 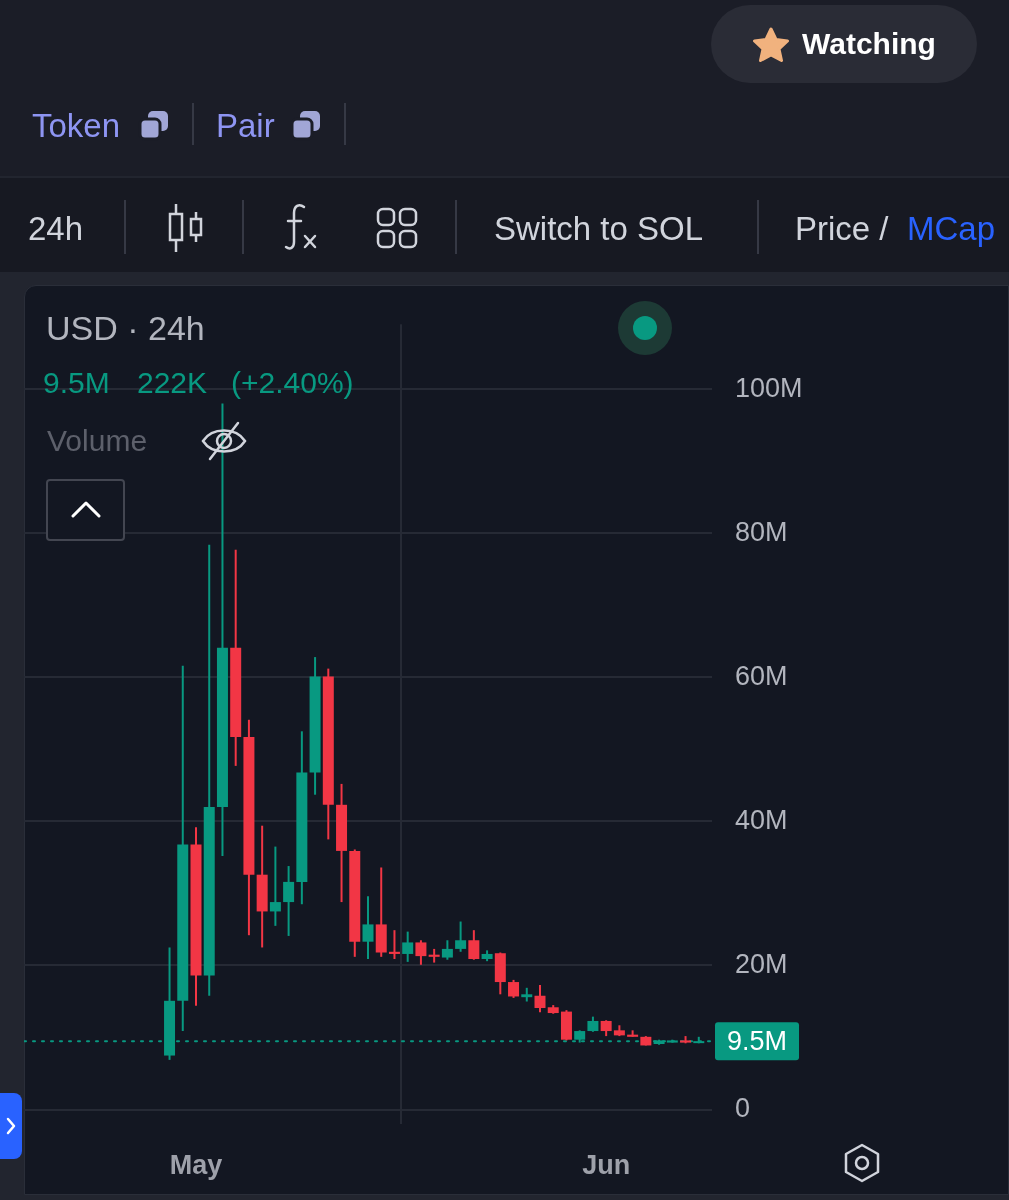 I want to click on y-tick-label: 0, so click(x=743, y=1108).